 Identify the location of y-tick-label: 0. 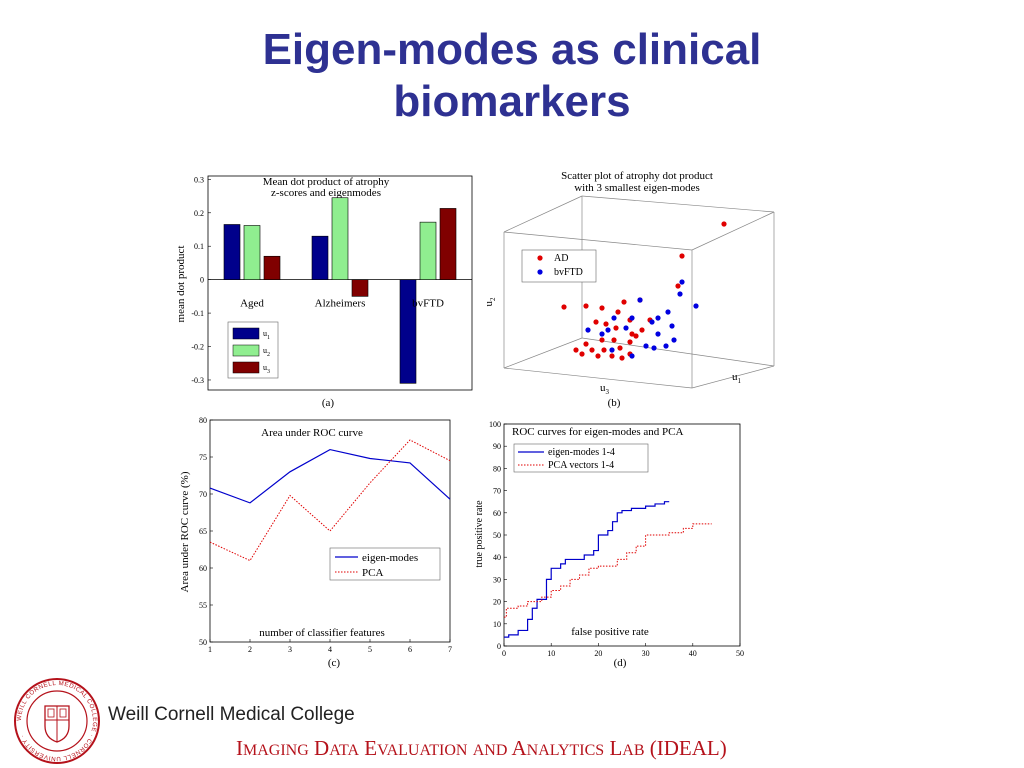
(499, 646).